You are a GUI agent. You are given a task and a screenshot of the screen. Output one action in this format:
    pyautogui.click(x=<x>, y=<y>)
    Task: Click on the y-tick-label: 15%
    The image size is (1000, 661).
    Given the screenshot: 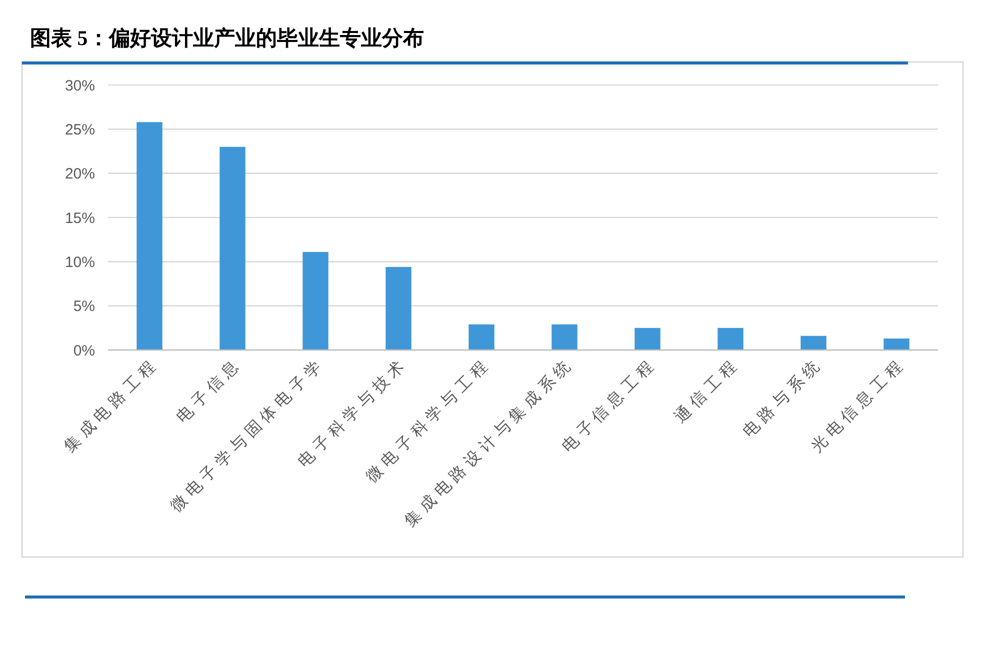 What is the action you would take?
    pyautogui.click(x=79, y=218)
    